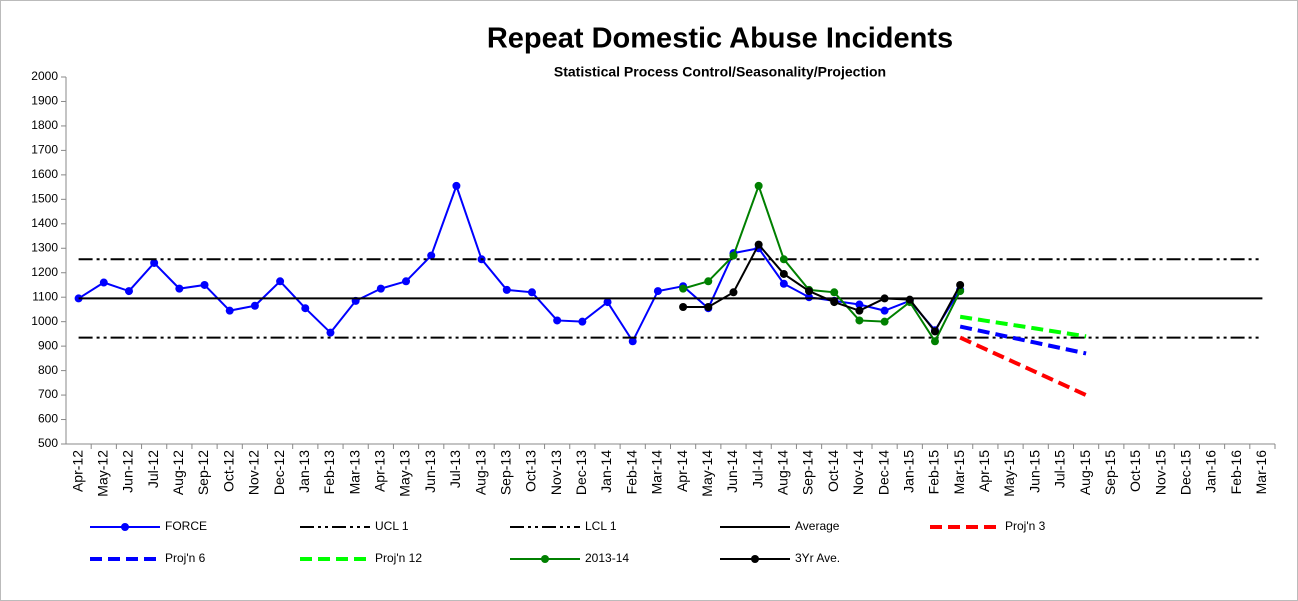 This screenshot has width=1298, height=601. I want to click on x-tick-label: Mar-16, so click(1261, 472).